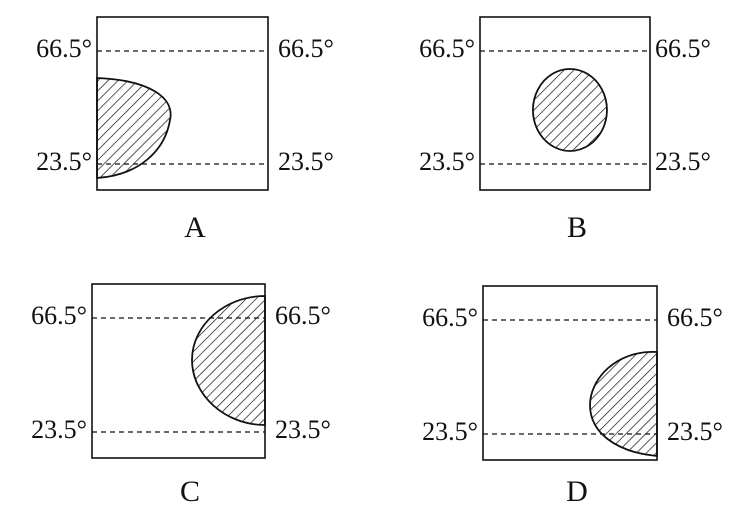 The width and height of the screenshot is (755, 517). Describe the element at coordinates (577, 227) in the screenshot. I see `option-letter: B` at that location.